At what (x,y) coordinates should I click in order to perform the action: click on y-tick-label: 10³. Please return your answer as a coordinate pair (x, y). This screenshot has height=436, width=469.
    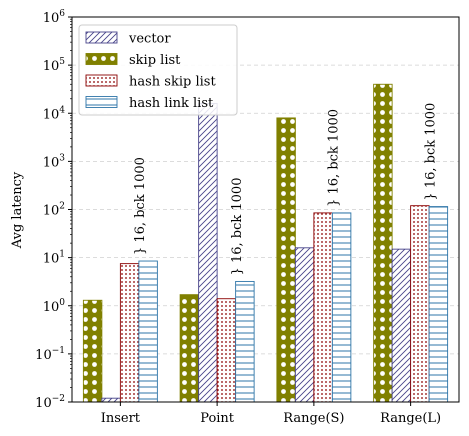
    Looking at the image, I should click on (54, 161).